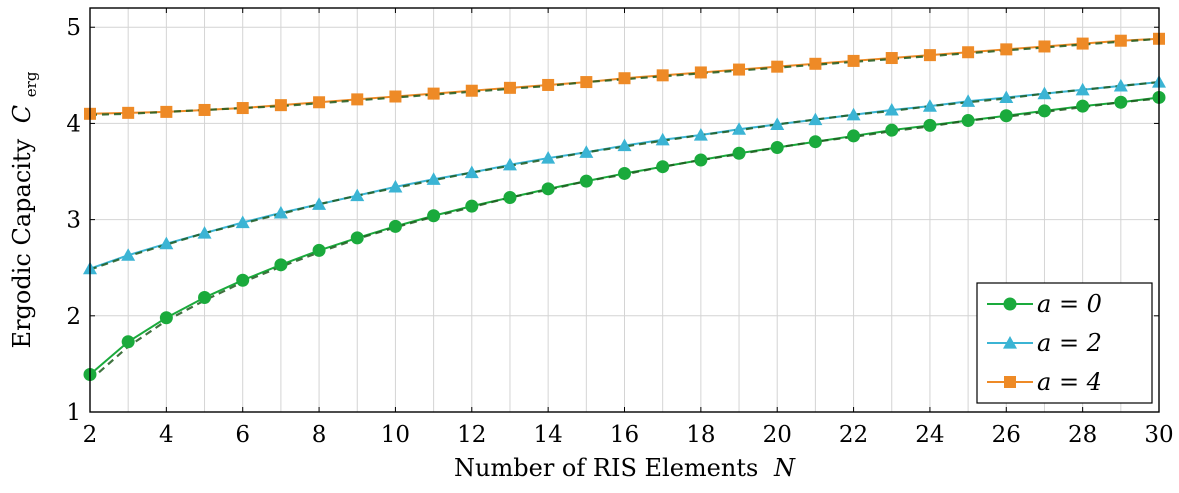 Image resolution: width=1179 pixels, height=493 pixels. Describe the element at coordinates (319, 435) in the screenshot. I see `x-tick-label: 8` at that location.